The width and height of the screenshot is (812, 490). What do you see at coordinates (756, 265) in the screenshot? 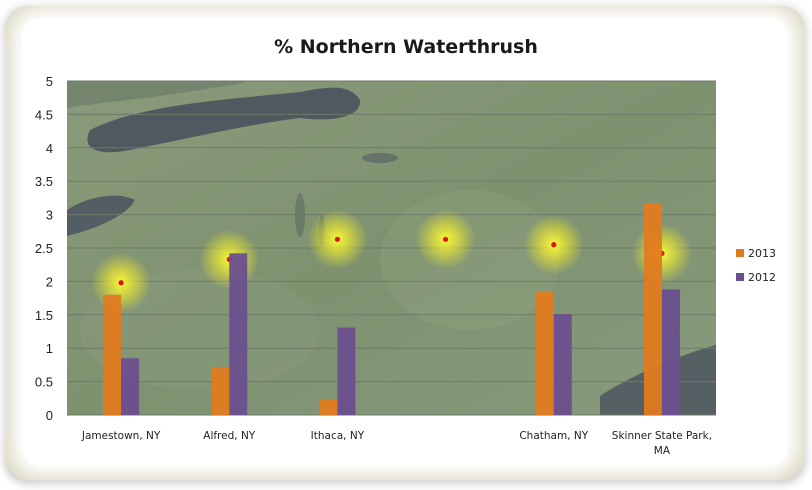
I see `legend: 2013 2012` at bounding box center [756, 265].